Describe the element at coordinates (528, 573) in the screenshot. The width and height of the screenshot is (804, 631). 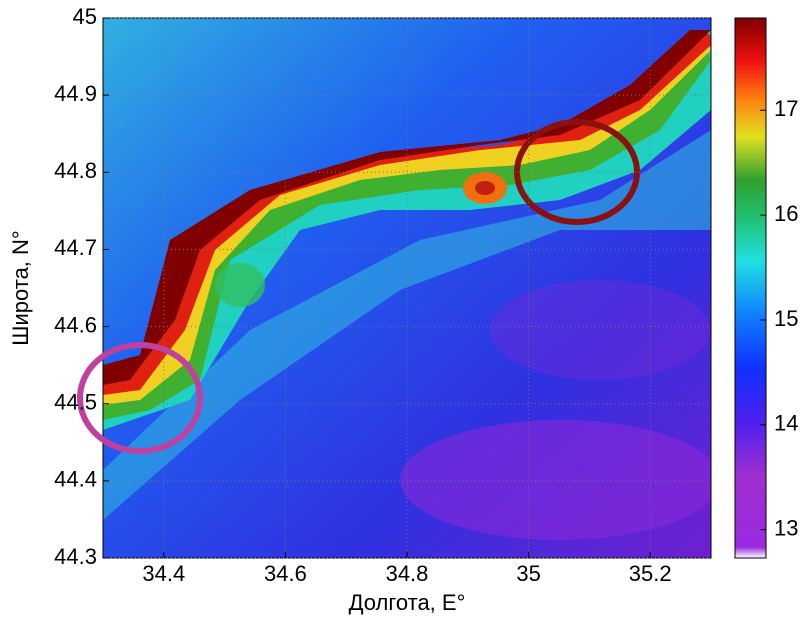
I see `x-tick-label: 35` at that location.